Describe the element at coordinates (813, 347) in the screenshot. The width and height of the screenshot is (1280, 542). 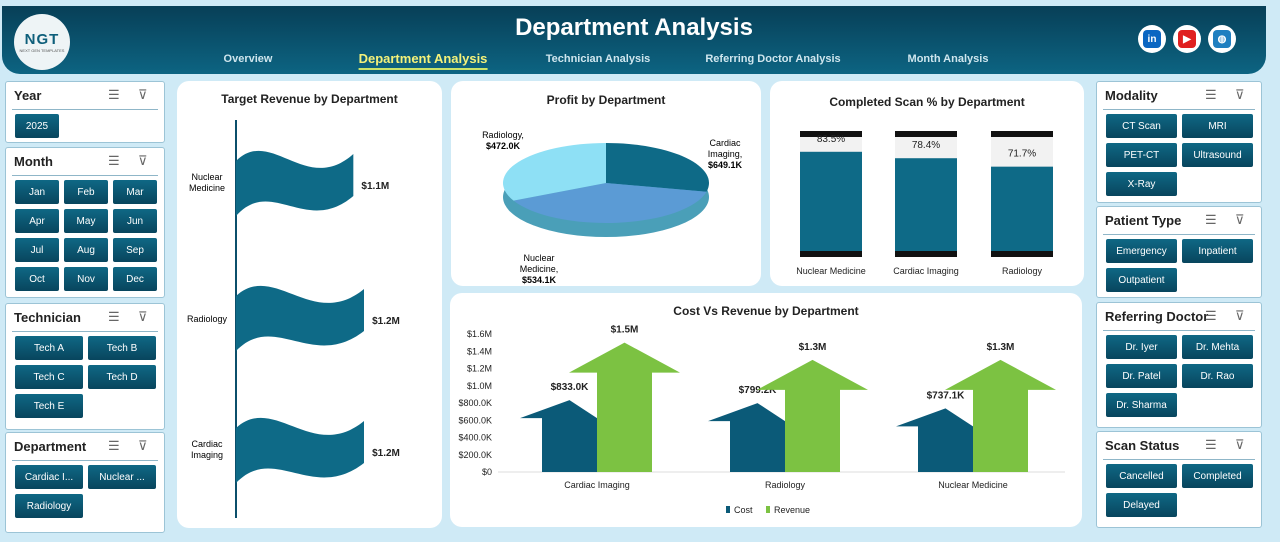
I see `data-label: $1.3M` at that location.